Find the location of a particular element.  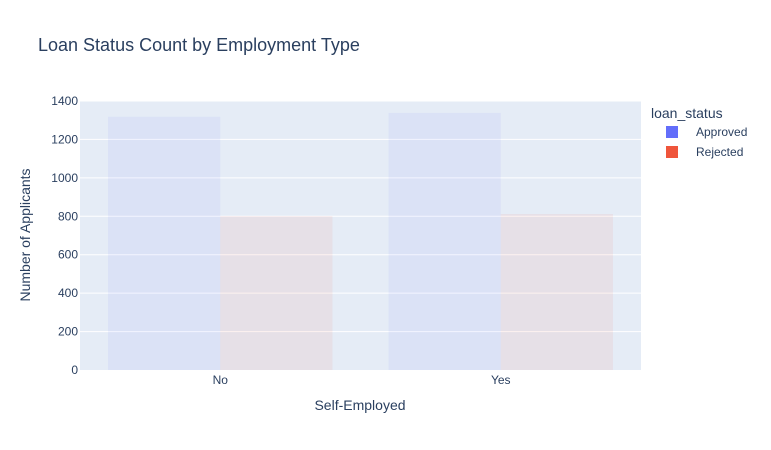

x-axis-title: Self-Employed is located at coordinates (359, 405).